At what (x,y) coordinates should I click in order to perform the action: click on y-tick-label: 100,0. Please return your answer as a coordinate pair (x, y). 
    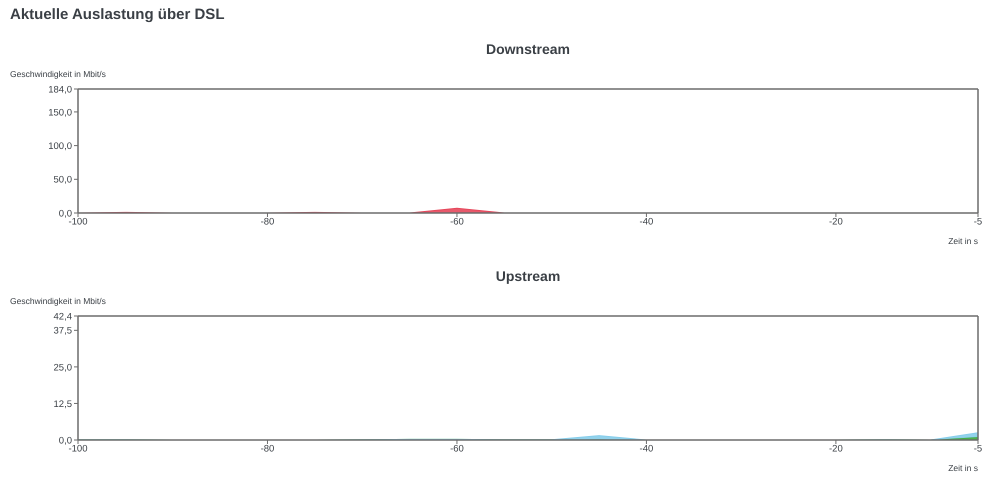
    Looking at the image, I should click on (60, 146).